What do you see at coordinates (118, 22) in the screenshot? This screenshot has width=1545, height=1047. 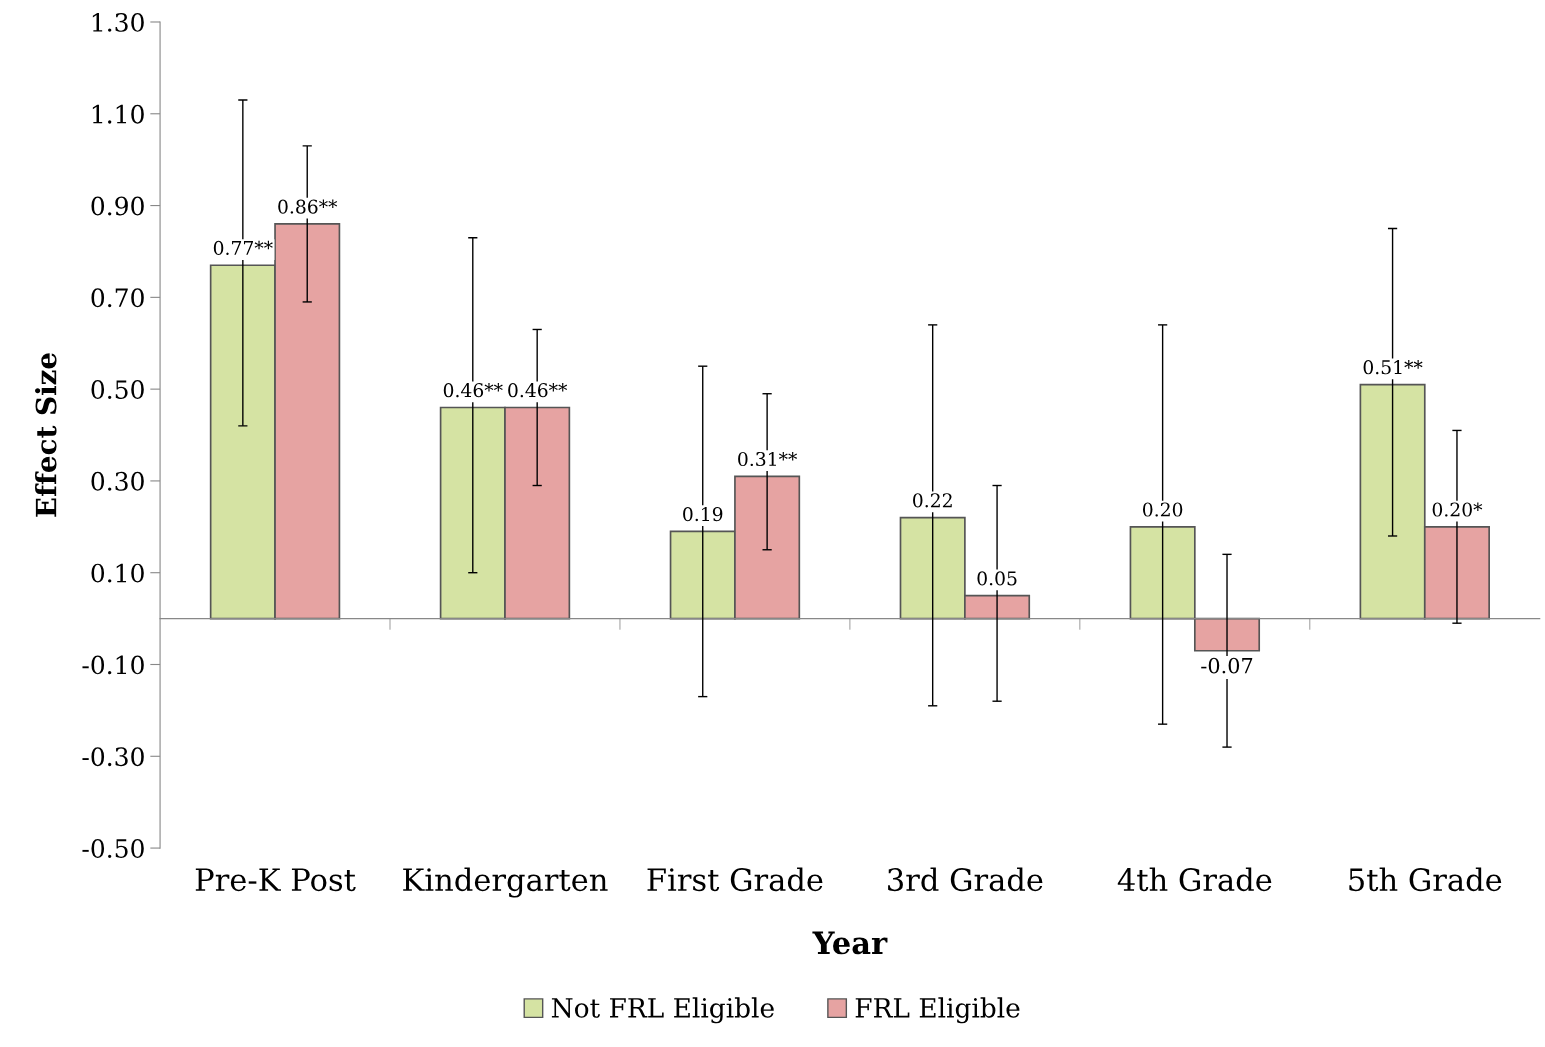 I see `y-tick-label: 1.30` at bounding box center [118, 22].